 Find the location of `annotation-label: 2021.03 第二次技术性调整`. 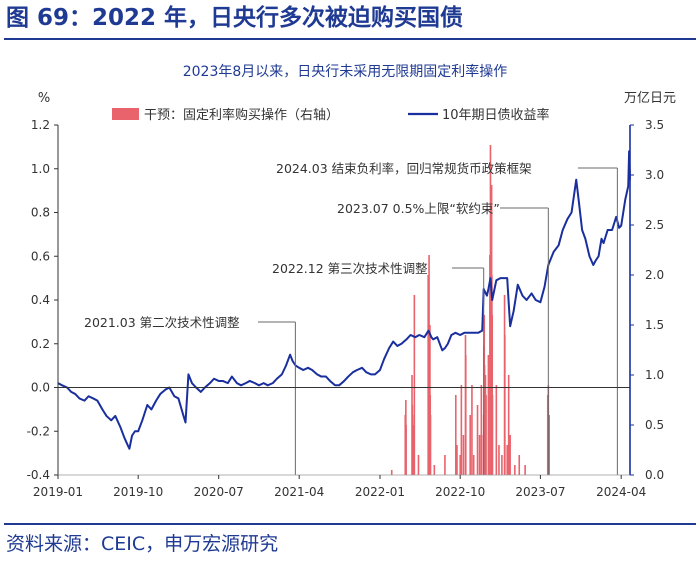

annotation-label: 2021.03 第二次技术性调整 is located at coordinates (162, 322).